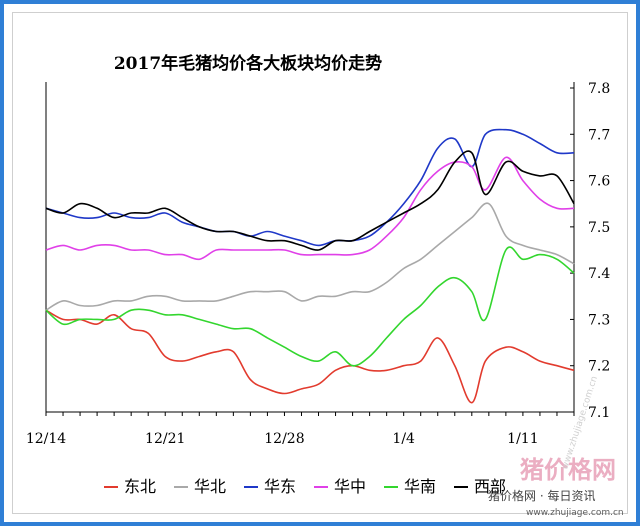 This screenshot has height=526, width=640. I want to click on legend-label: 东北, so click(140, 486).